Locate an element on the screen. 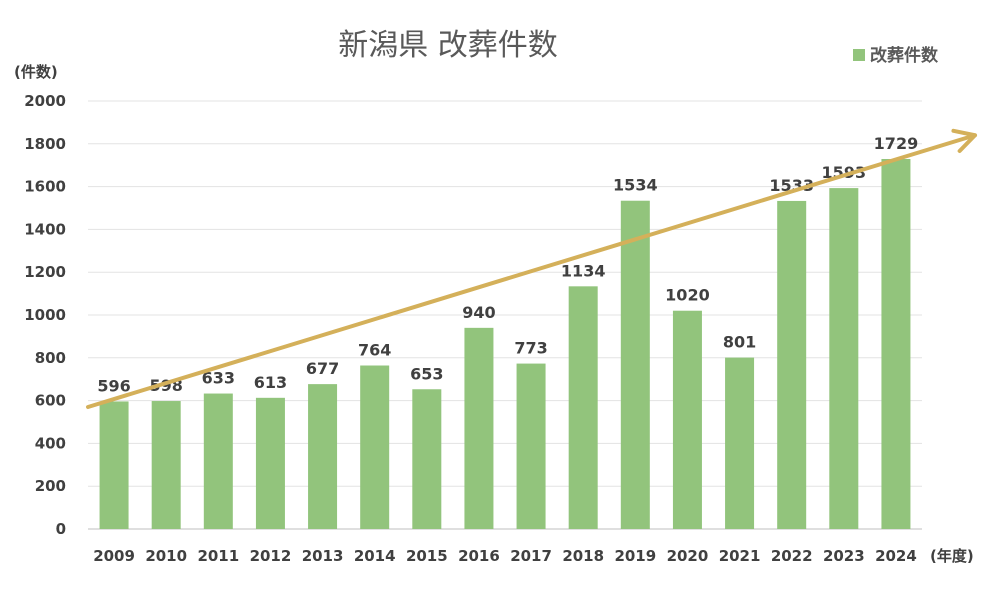 Image resolution: width=1000 pixels, height=600 pixels. bar-2009 is located at coordinates (114, 465).